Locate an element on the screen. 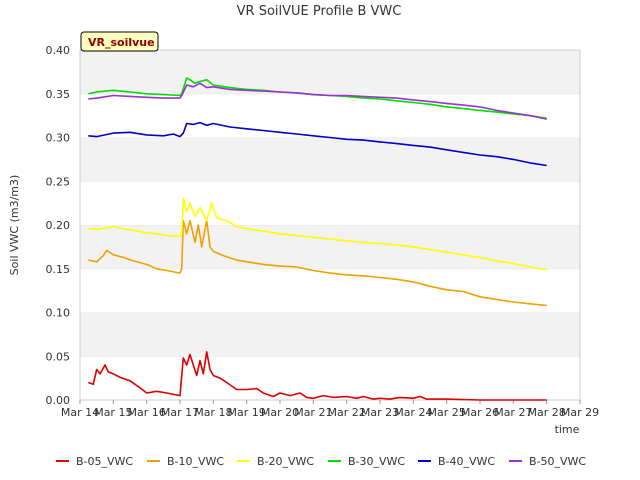 This screenshot has height=480, width=640. x-tick-label: Mar 25 is located at coordinates (447, 412).